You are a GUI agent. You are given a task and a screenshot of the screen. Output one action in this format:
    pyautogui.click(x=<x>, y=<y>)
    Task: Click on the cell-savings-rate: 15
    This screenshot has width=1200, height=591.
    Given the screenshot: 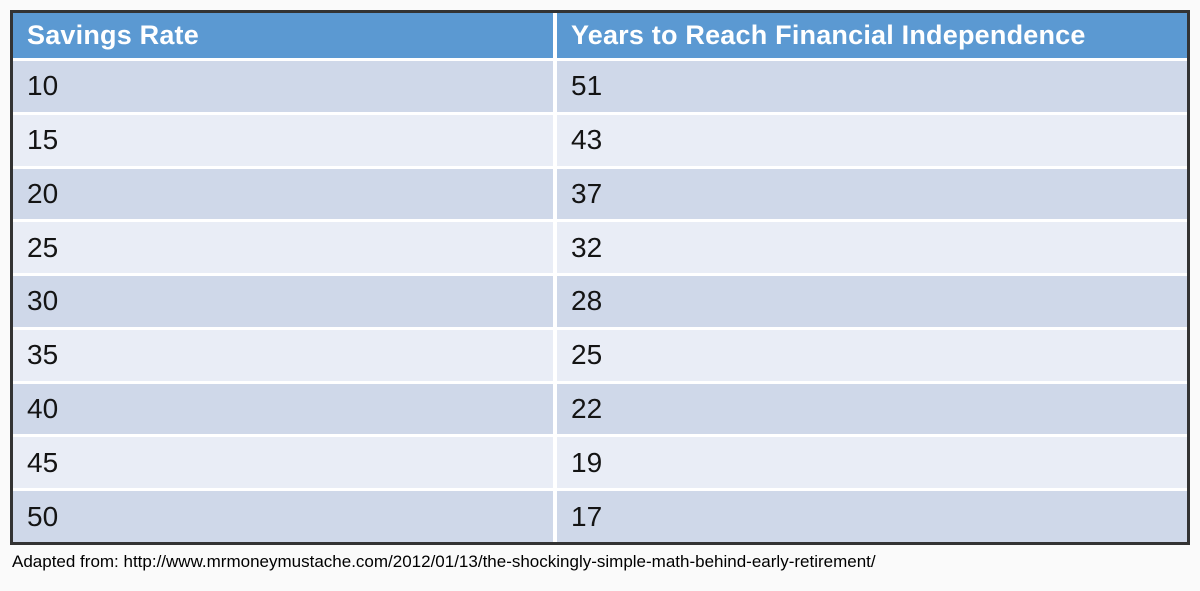 What is the action you would take?
    pyautogui.click(x=283, y=140)
    